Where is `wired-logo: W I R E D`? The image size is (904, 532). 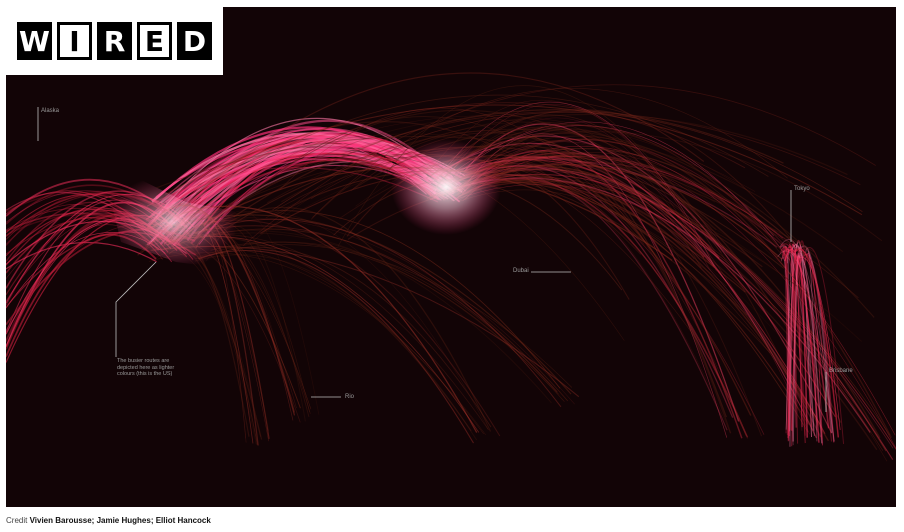 wired-logo: W I R E D is located at coordinates (114, 41).